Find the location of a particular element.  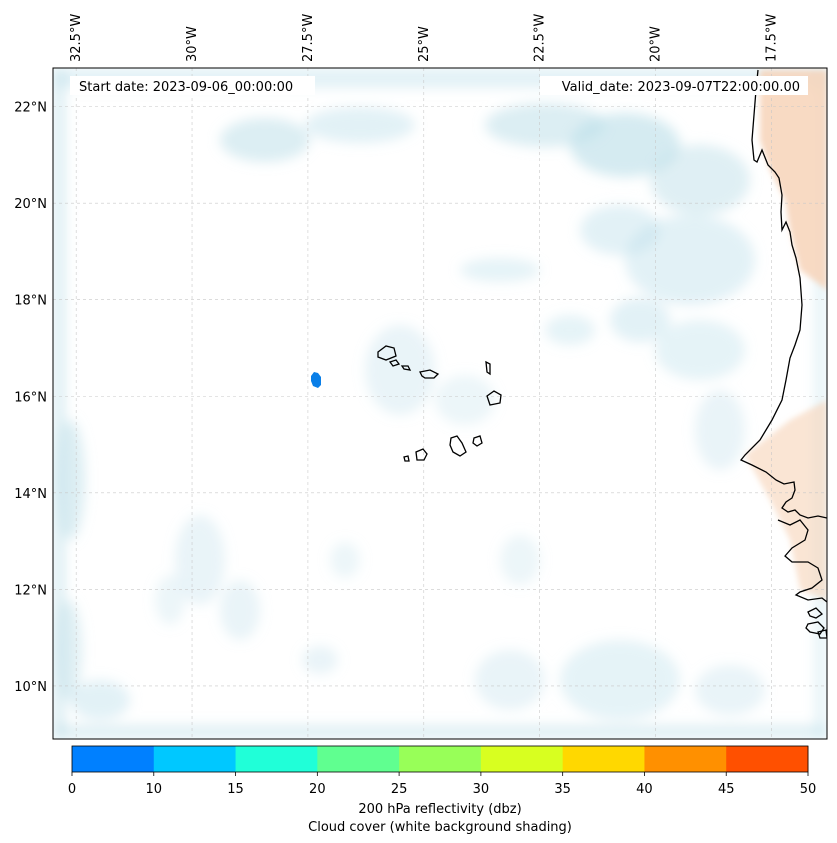

colorbar-label: 200 hPa reflectivity (dbz) is located at coordinates (439, 809).